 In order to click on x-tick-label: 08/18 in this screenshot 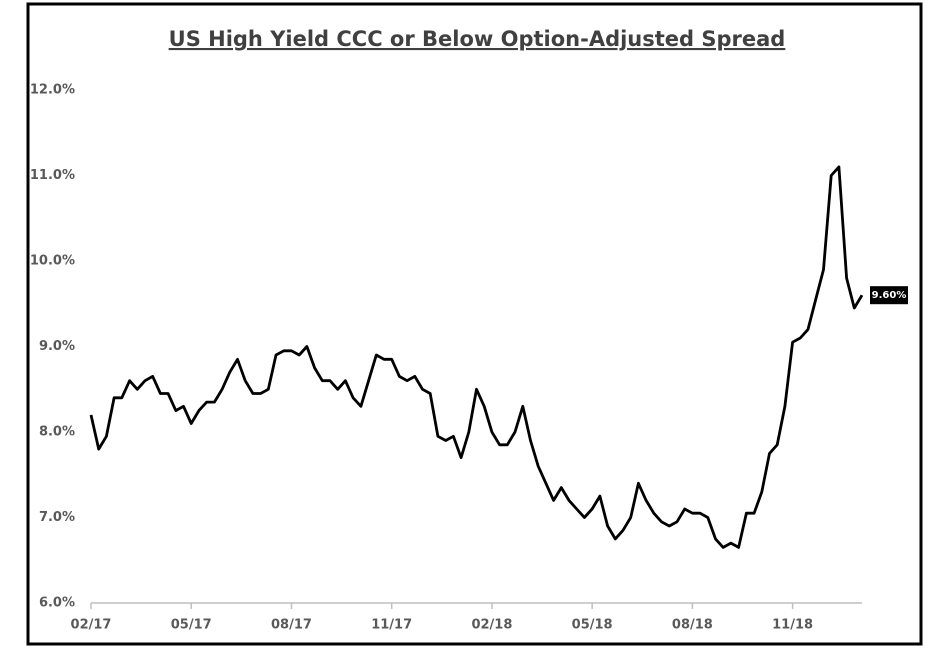, I will do `click(692, 625)`.